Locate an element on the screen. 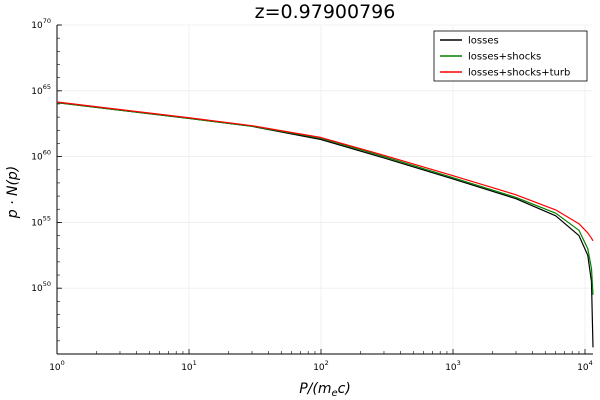 The height and width of the screenshot is (400, 600). y-tick-label: 1050 is located at coordinates (41, 287).